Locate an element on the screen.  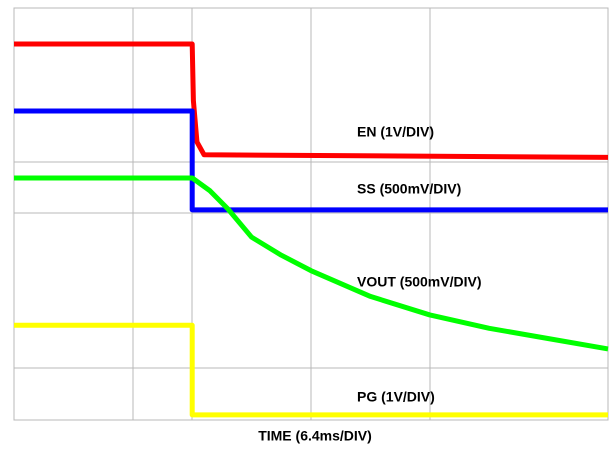
trace-label: EN (1V/DIV) is located at coordinates (395, 132).